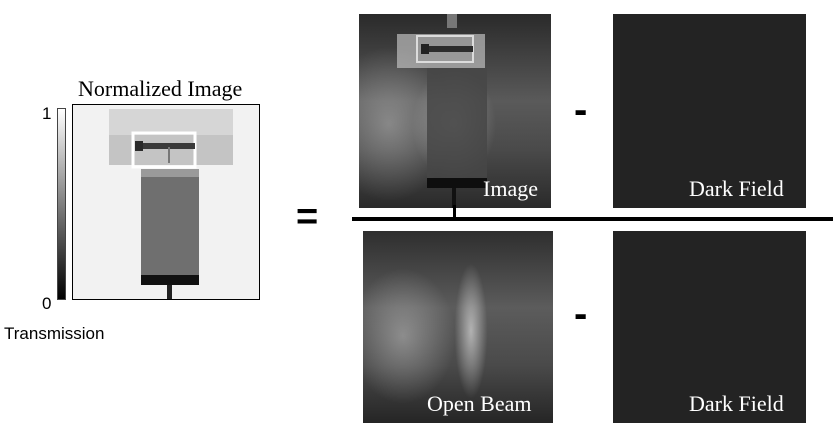 The width and height of the screenshot is (840, 433). What do you see at coordinates (736, 403) in the screenshot?
I see `dark-field-bottom-label: Dark Field` at bounding box center [736, 403].